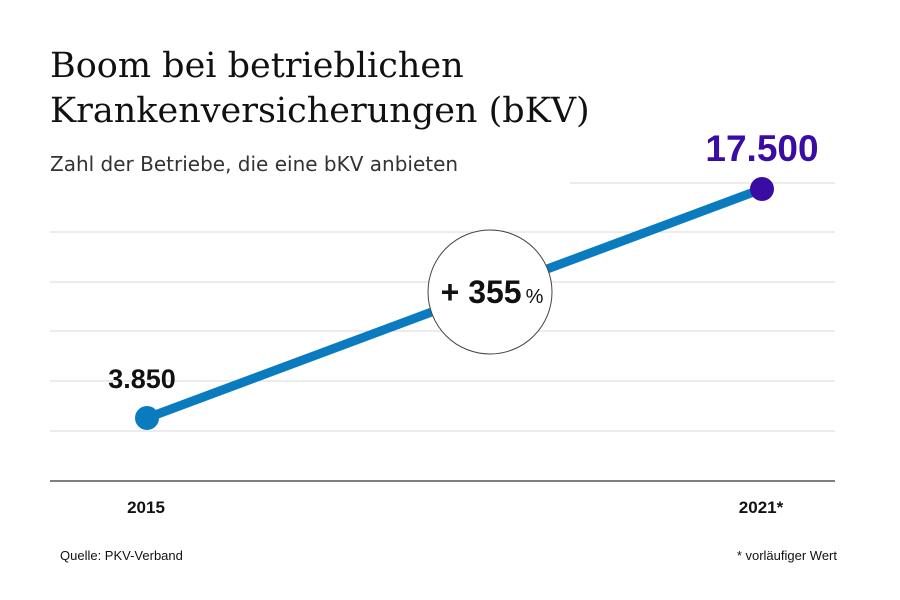 The width and height of the screenshot is (900, 600). I want to click on change-badge-value: + 355, so click(481, 292).